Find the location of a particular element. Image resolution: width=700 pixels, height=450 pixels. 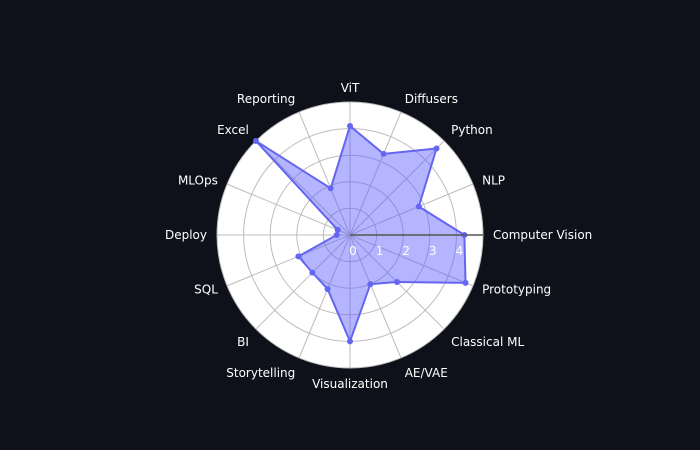

category-label: SQL is located at coordinates (206, 290).